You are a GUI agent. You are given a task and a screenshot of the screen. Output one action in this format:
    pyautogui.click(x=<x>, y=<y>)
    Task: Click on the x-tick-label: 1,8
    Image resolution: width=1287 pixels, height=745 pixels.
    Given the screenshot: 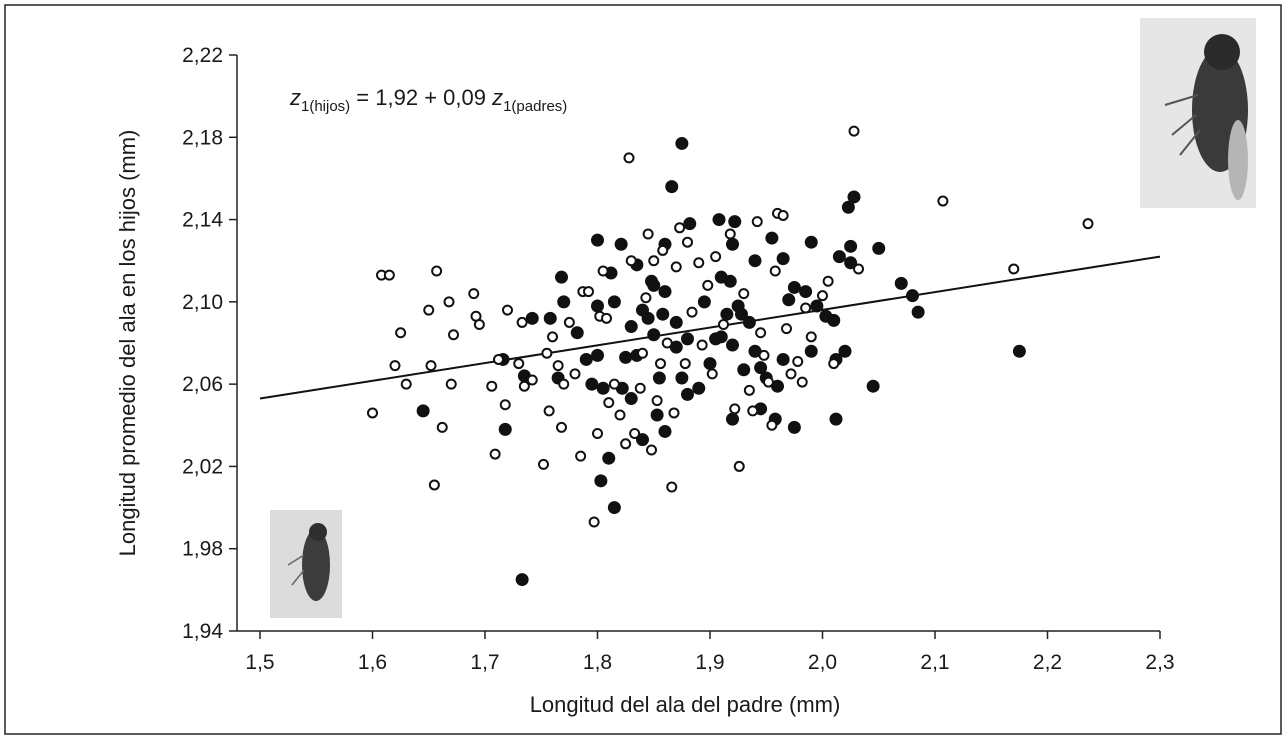 What is the action you would take?
    pyautogui.click(x=597, y=662)
    